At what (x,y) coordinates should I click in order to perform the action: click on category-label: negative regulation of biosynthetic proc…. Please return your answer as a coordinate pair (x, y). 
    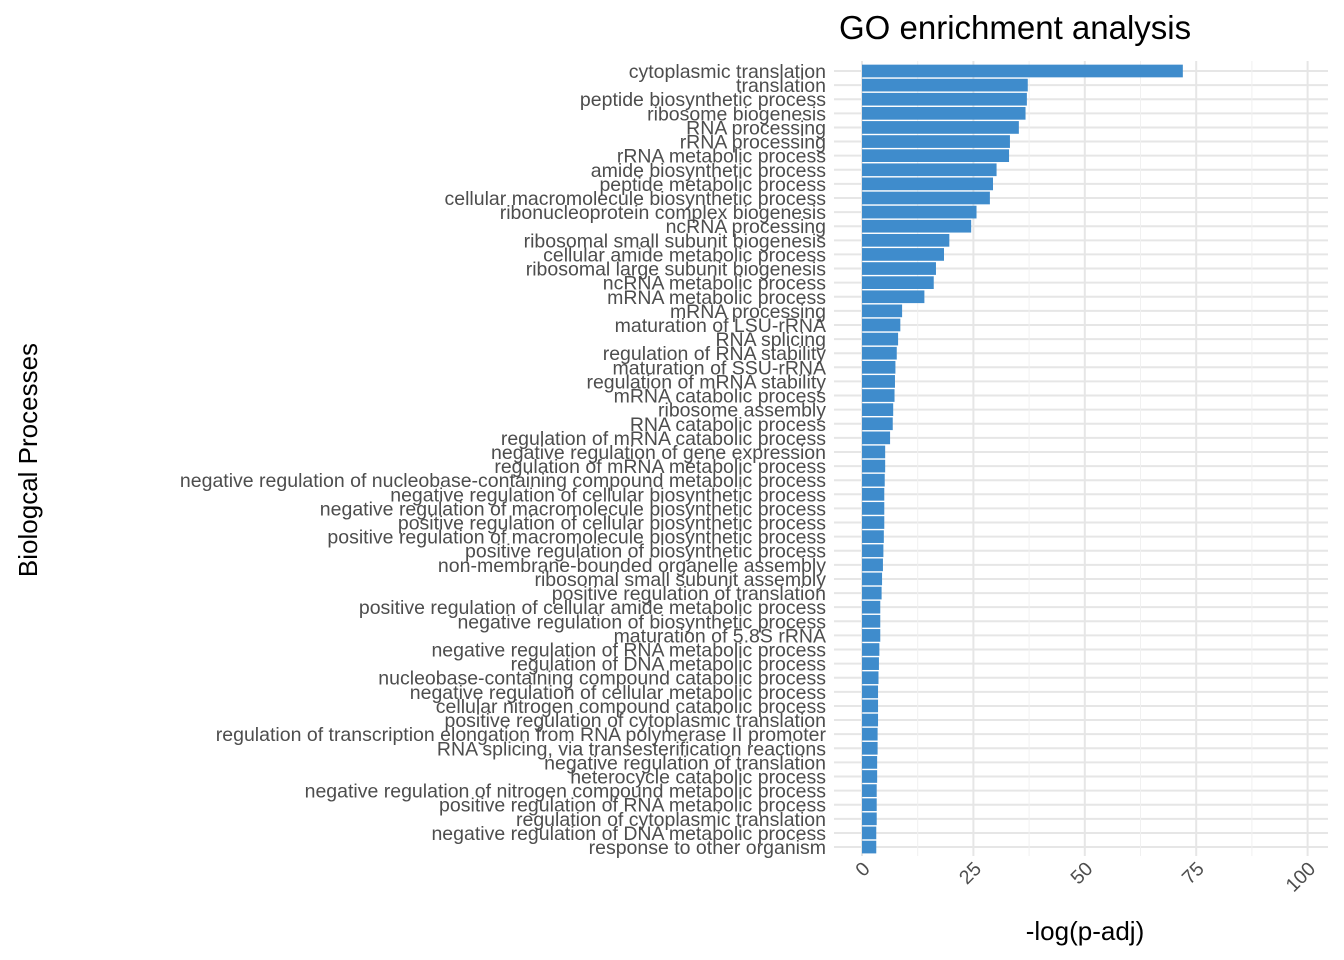
    Looking at the image, I should click on (641, 622).